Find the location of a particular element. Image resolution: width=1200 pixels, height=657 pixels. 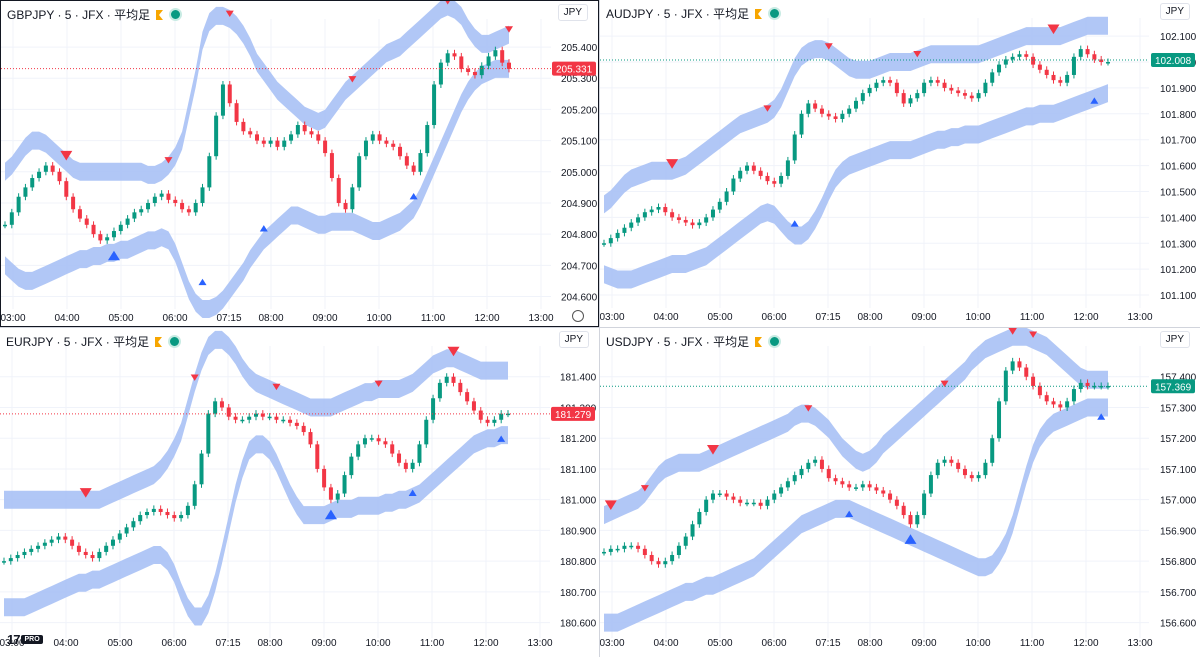

x-tick-label: 13:00 is located at coordinates (1139, 317).